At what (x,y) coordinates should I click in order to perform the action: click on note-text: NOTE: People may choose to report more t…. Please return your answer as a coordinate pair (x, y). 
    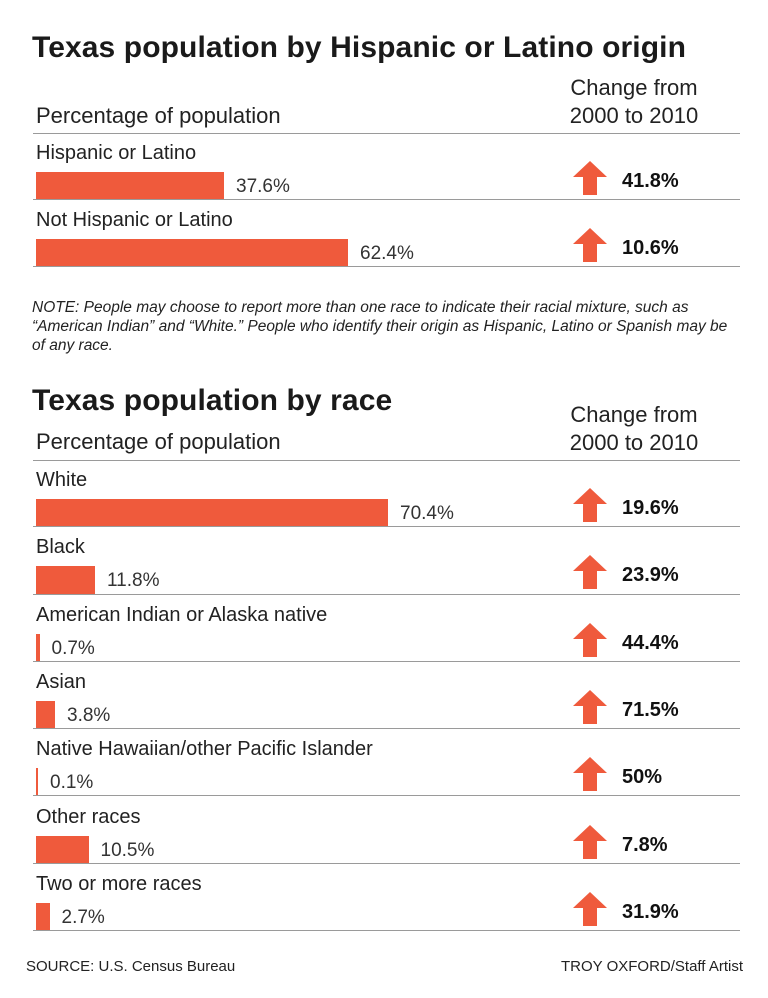
    Looking at the image, I should click on (380, 326).